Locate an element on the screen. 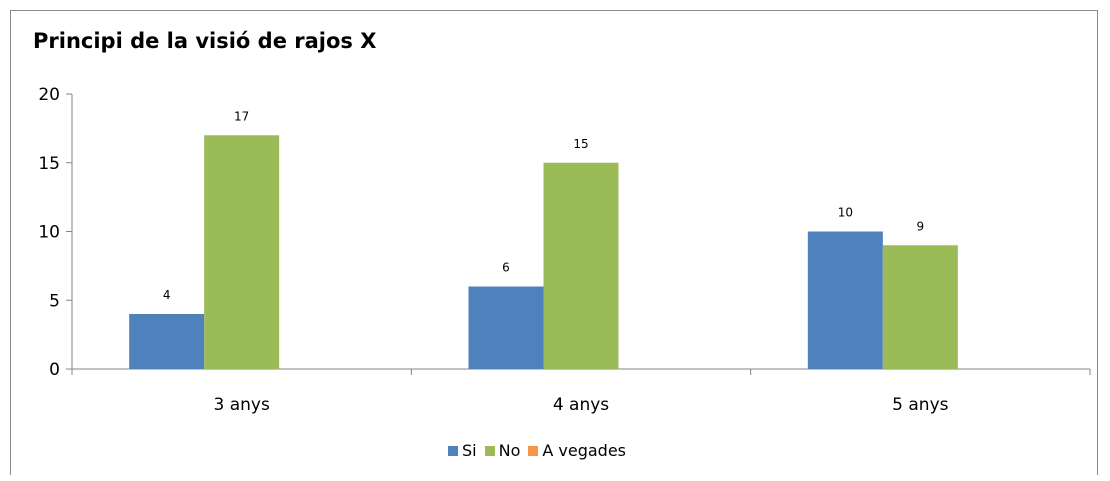  y-tick-label: 20 is located at coordinates (49, 95).